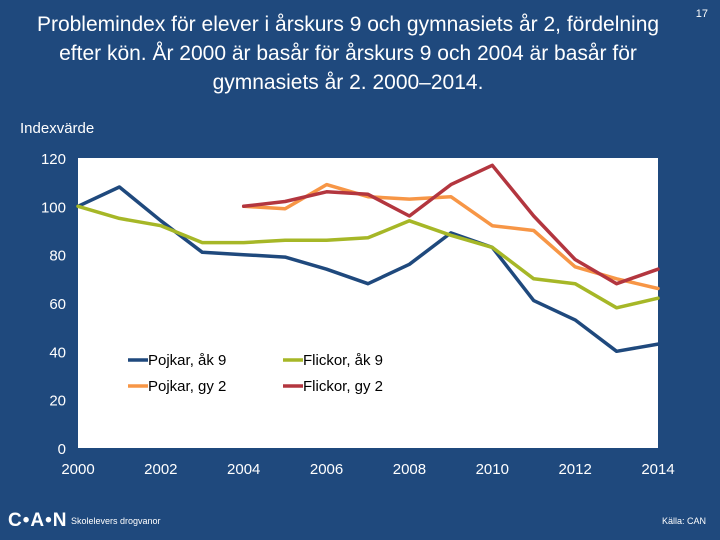  I want to click on x-tick-label: 2012, so click(574, 469).